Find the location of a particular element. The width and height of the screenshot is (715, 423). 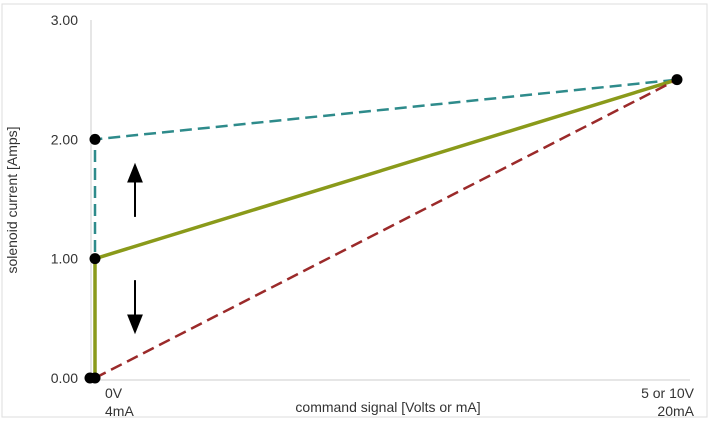

y-tick-label: 3.00 is located at coordinates (64, 20).